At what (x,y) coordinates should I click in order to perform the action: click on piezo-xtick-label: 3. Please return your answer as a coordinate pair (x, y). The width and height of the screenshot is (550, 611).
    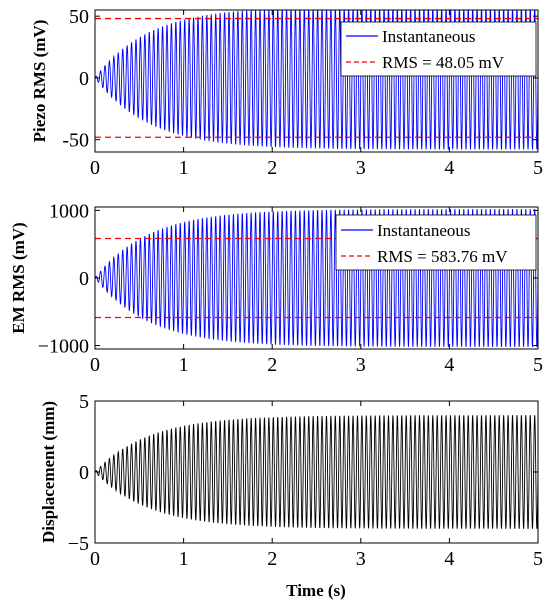
    Looking at the image, I should click on (361, 168).